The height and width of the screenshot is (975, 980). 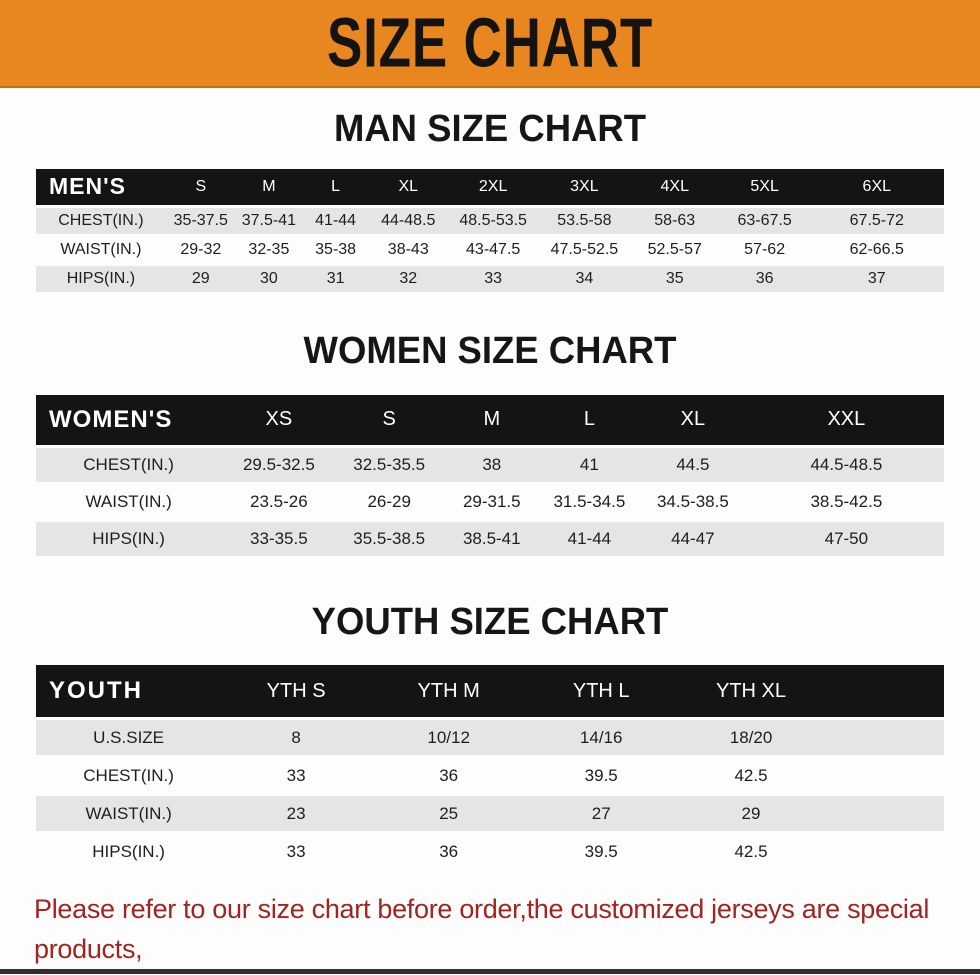 What do you see at coordinates (129, 691) in the screenshot?
I see `youth-table-title: YOUTH` at bounding box center [129, 691].